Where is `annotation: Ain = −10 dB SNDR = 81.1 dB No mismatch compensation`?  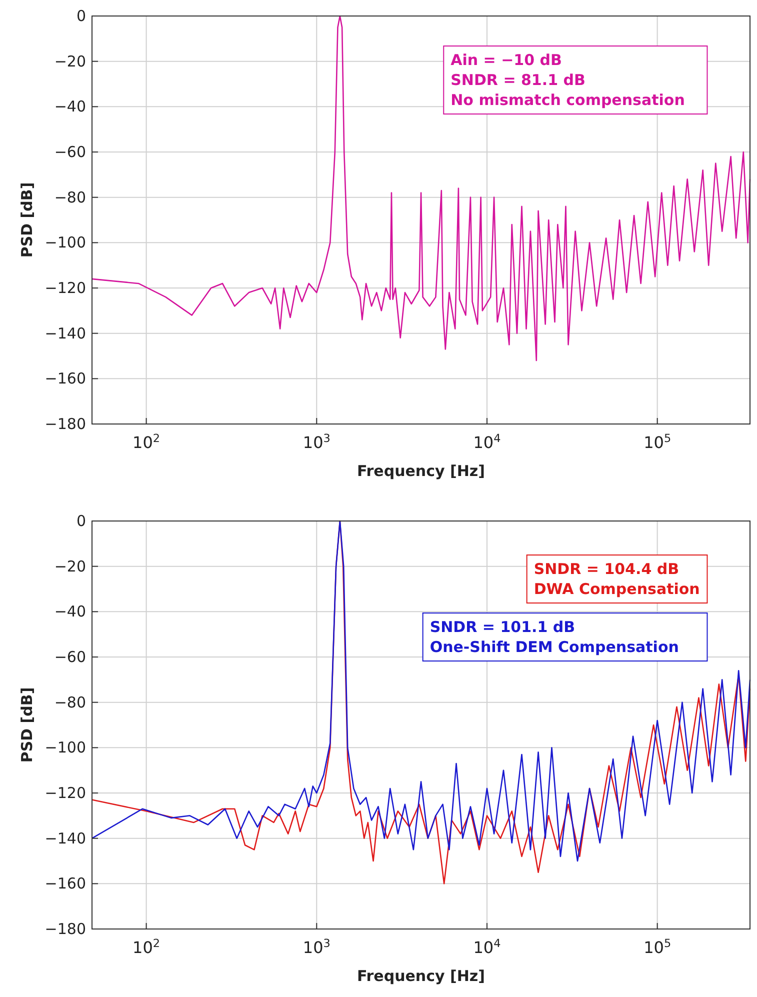
annotation: Ain = −10 dB SNDR = 81.1 dB No mismatch compensation is located at coordinates (567, 80).